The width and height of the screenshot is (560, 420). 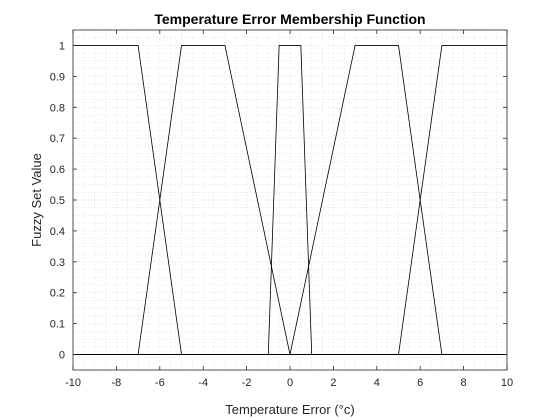 I want to click on y-tick-label: 0, so click(x=62, y=356).